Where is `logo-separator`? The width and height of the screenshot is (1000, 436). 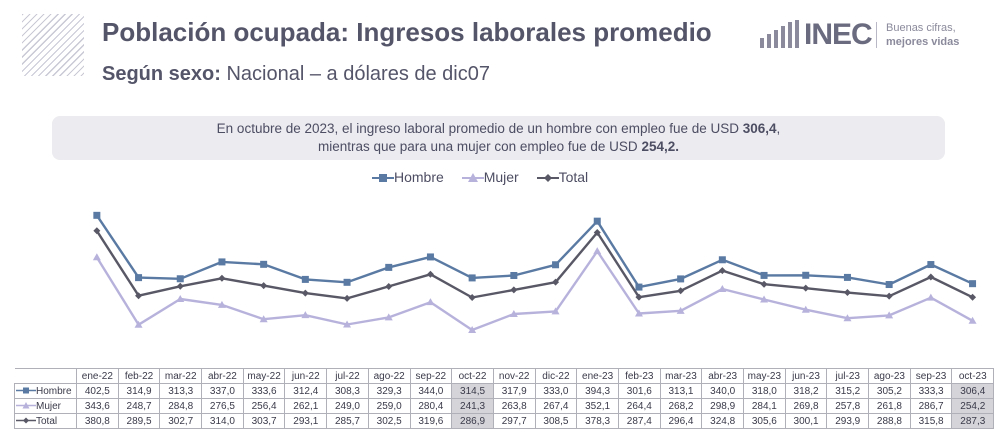
logo-separator is located at coordinates (876, 35).